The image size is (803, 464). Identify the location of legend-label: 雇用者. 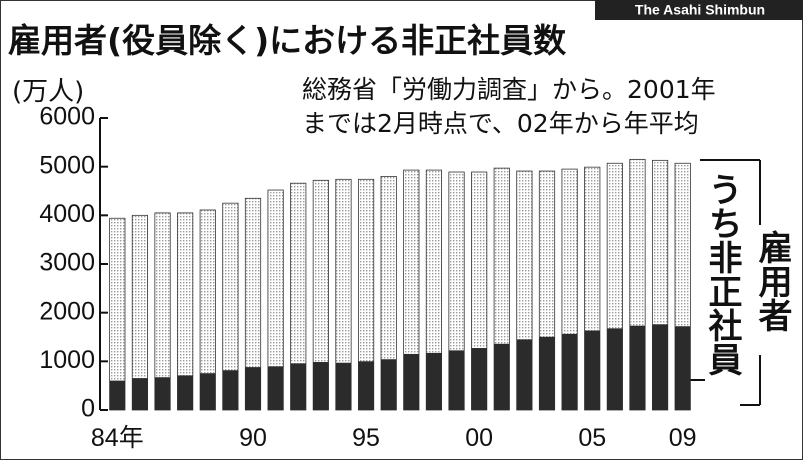
(772, 280).